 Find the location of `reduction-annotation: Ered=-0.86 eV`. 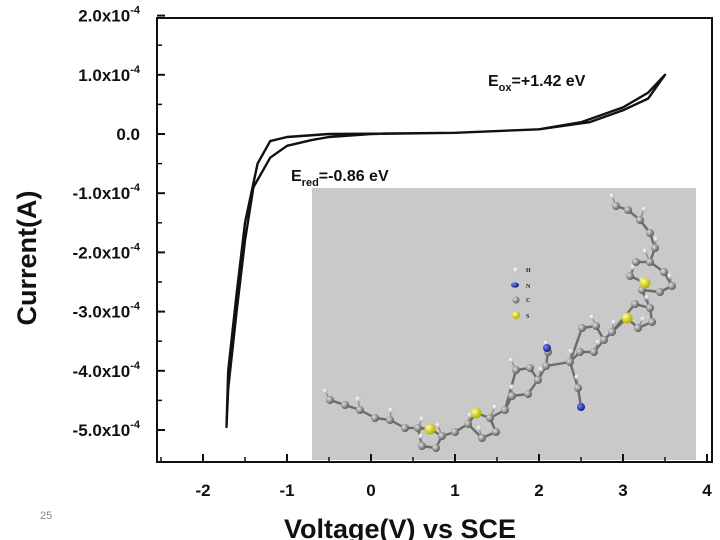

reduction-annotation: Ered=-0.86 eV is located at coordinates (340, 178).